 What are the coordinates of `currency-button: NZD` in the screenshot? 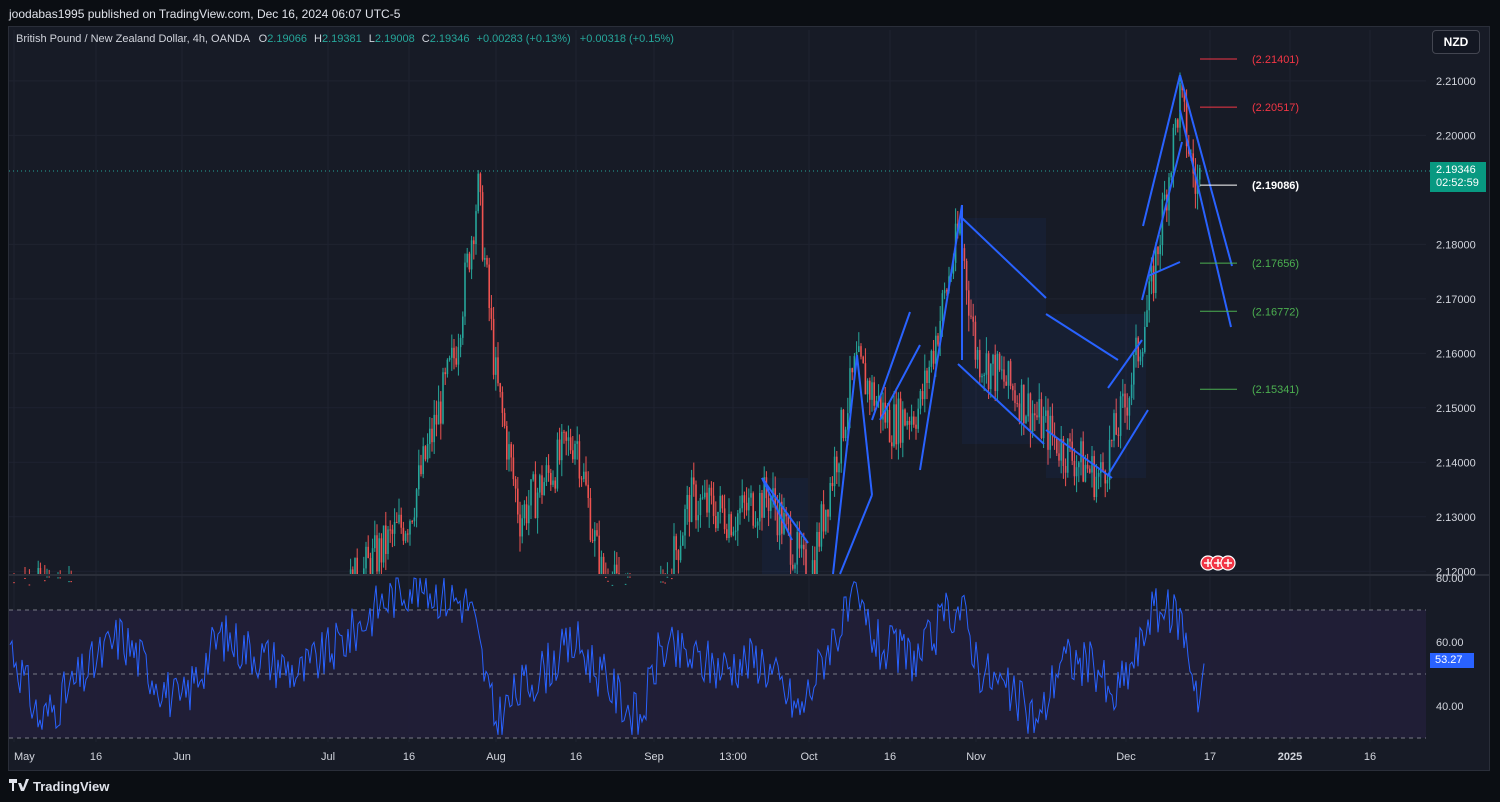 It's located at (1456, 42).